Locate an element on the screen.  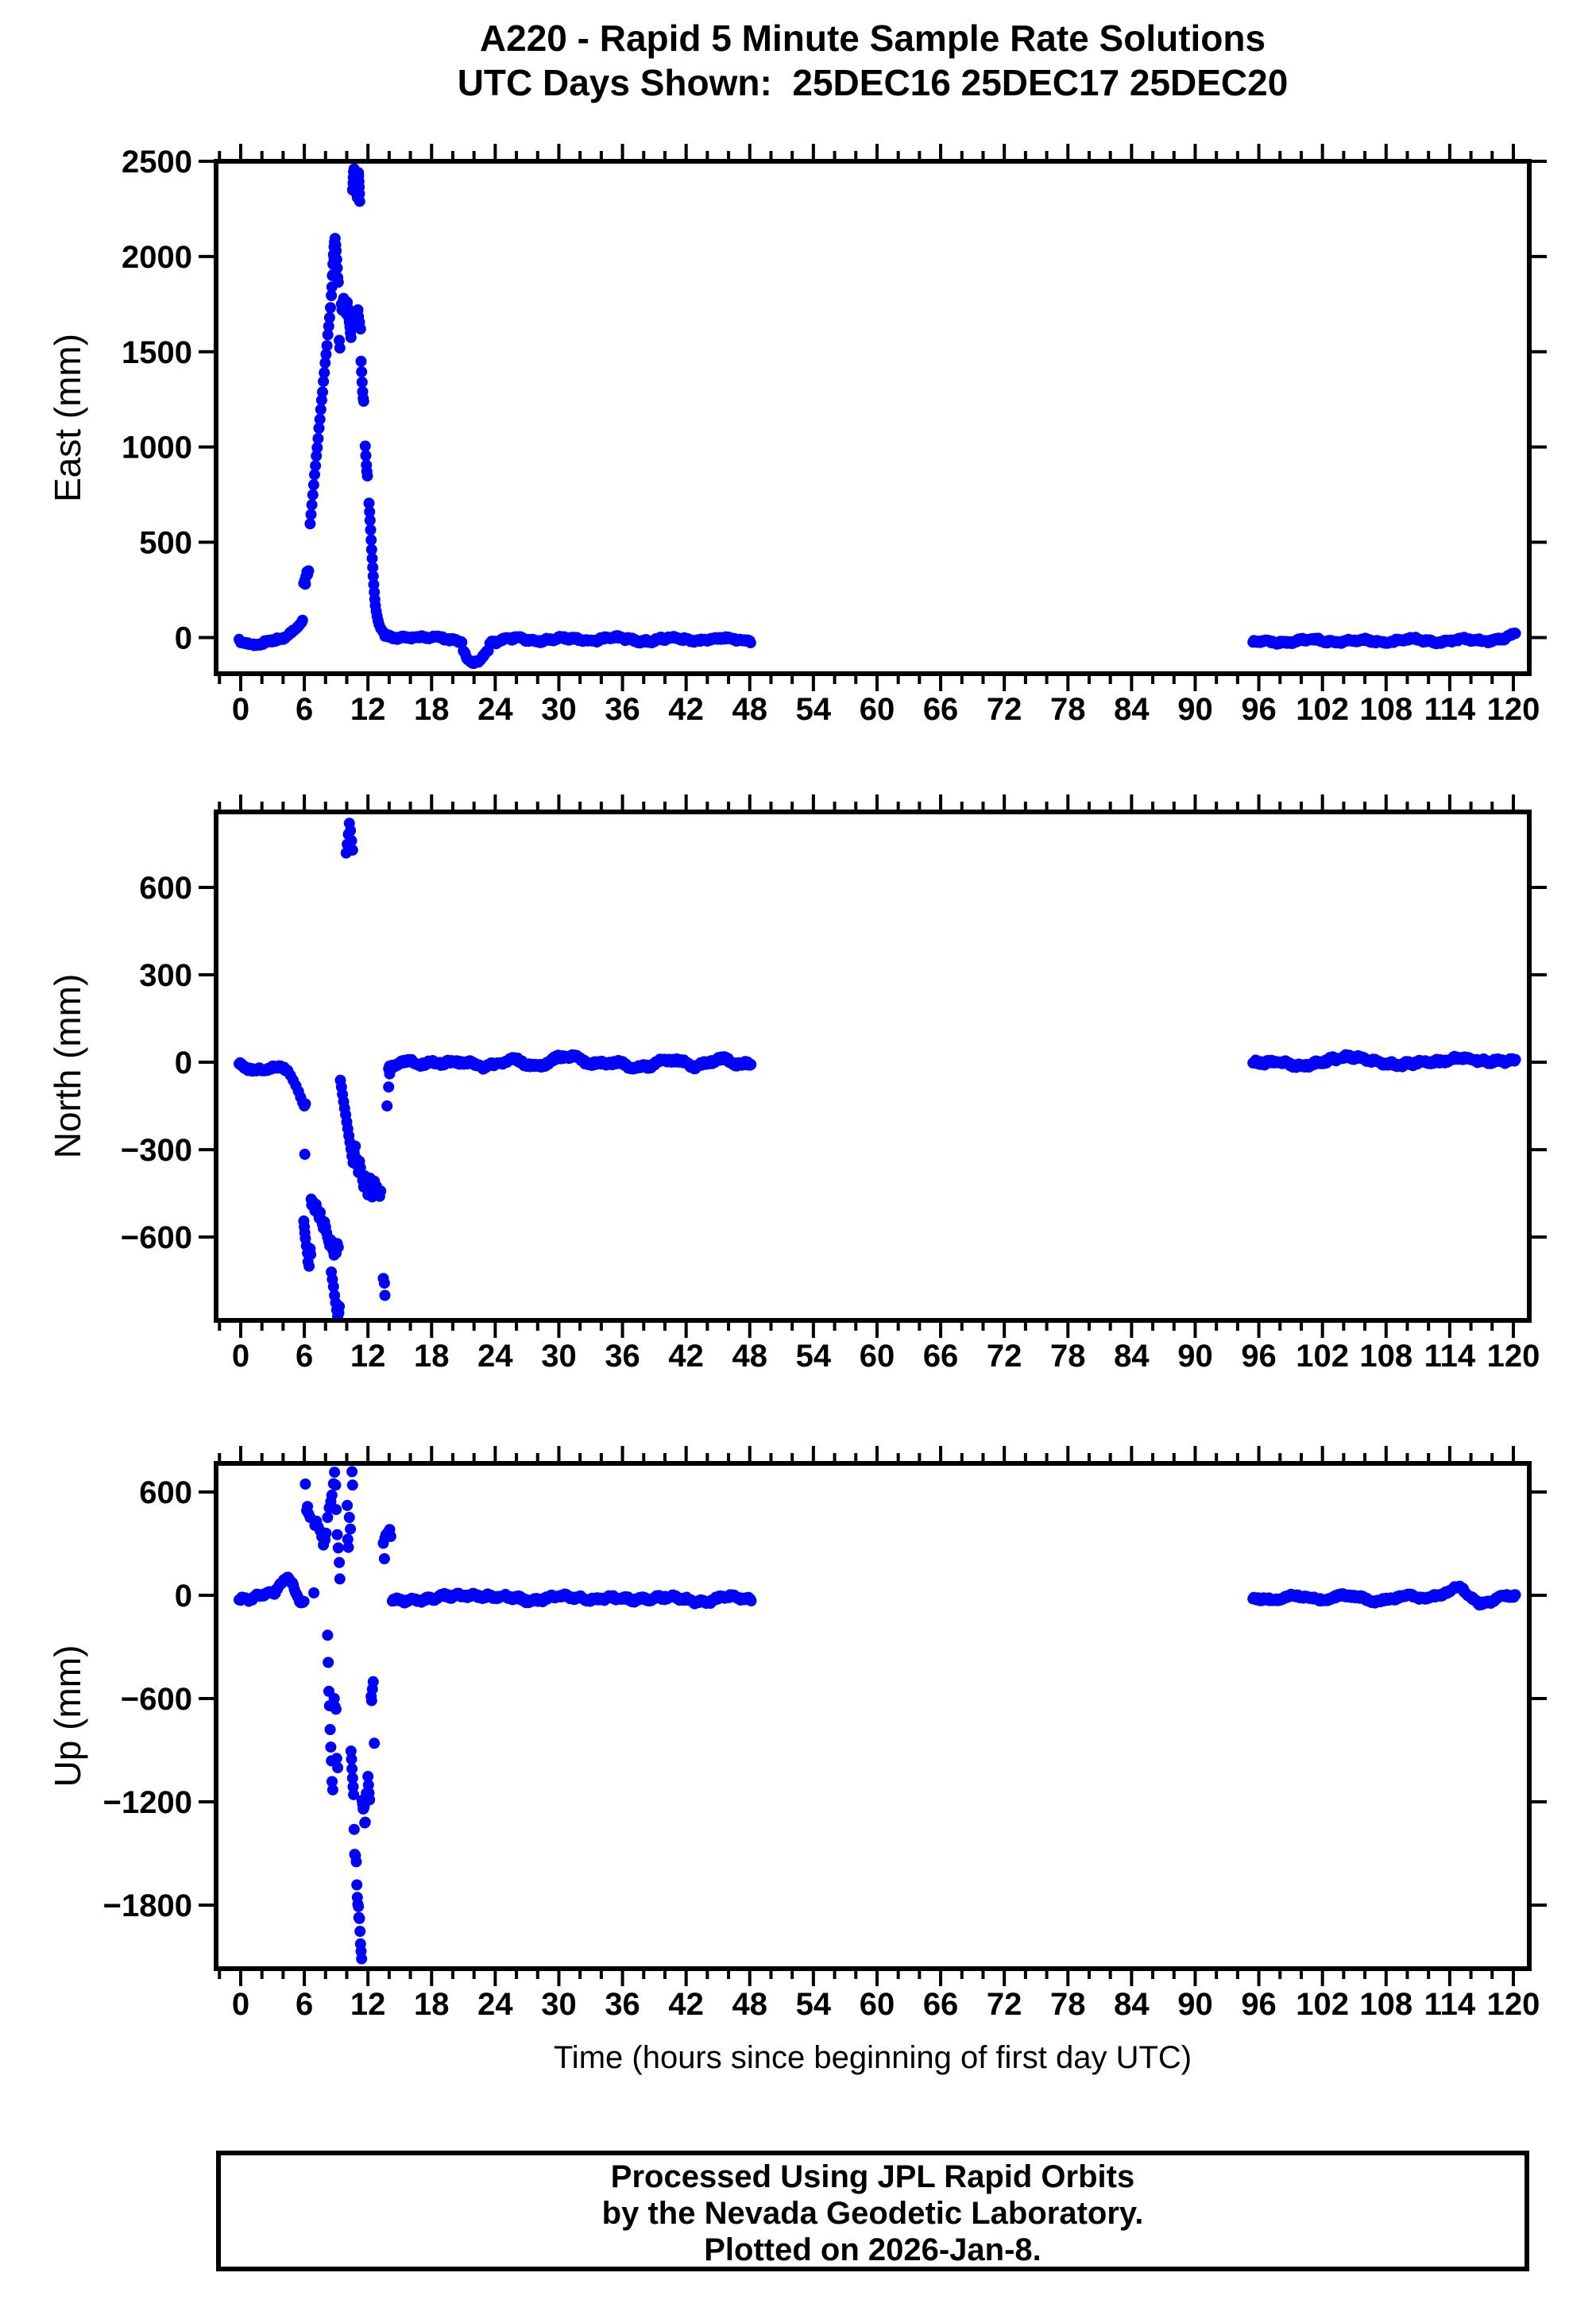
y-tick-label: −300 is located at coordinates (156, 1150).